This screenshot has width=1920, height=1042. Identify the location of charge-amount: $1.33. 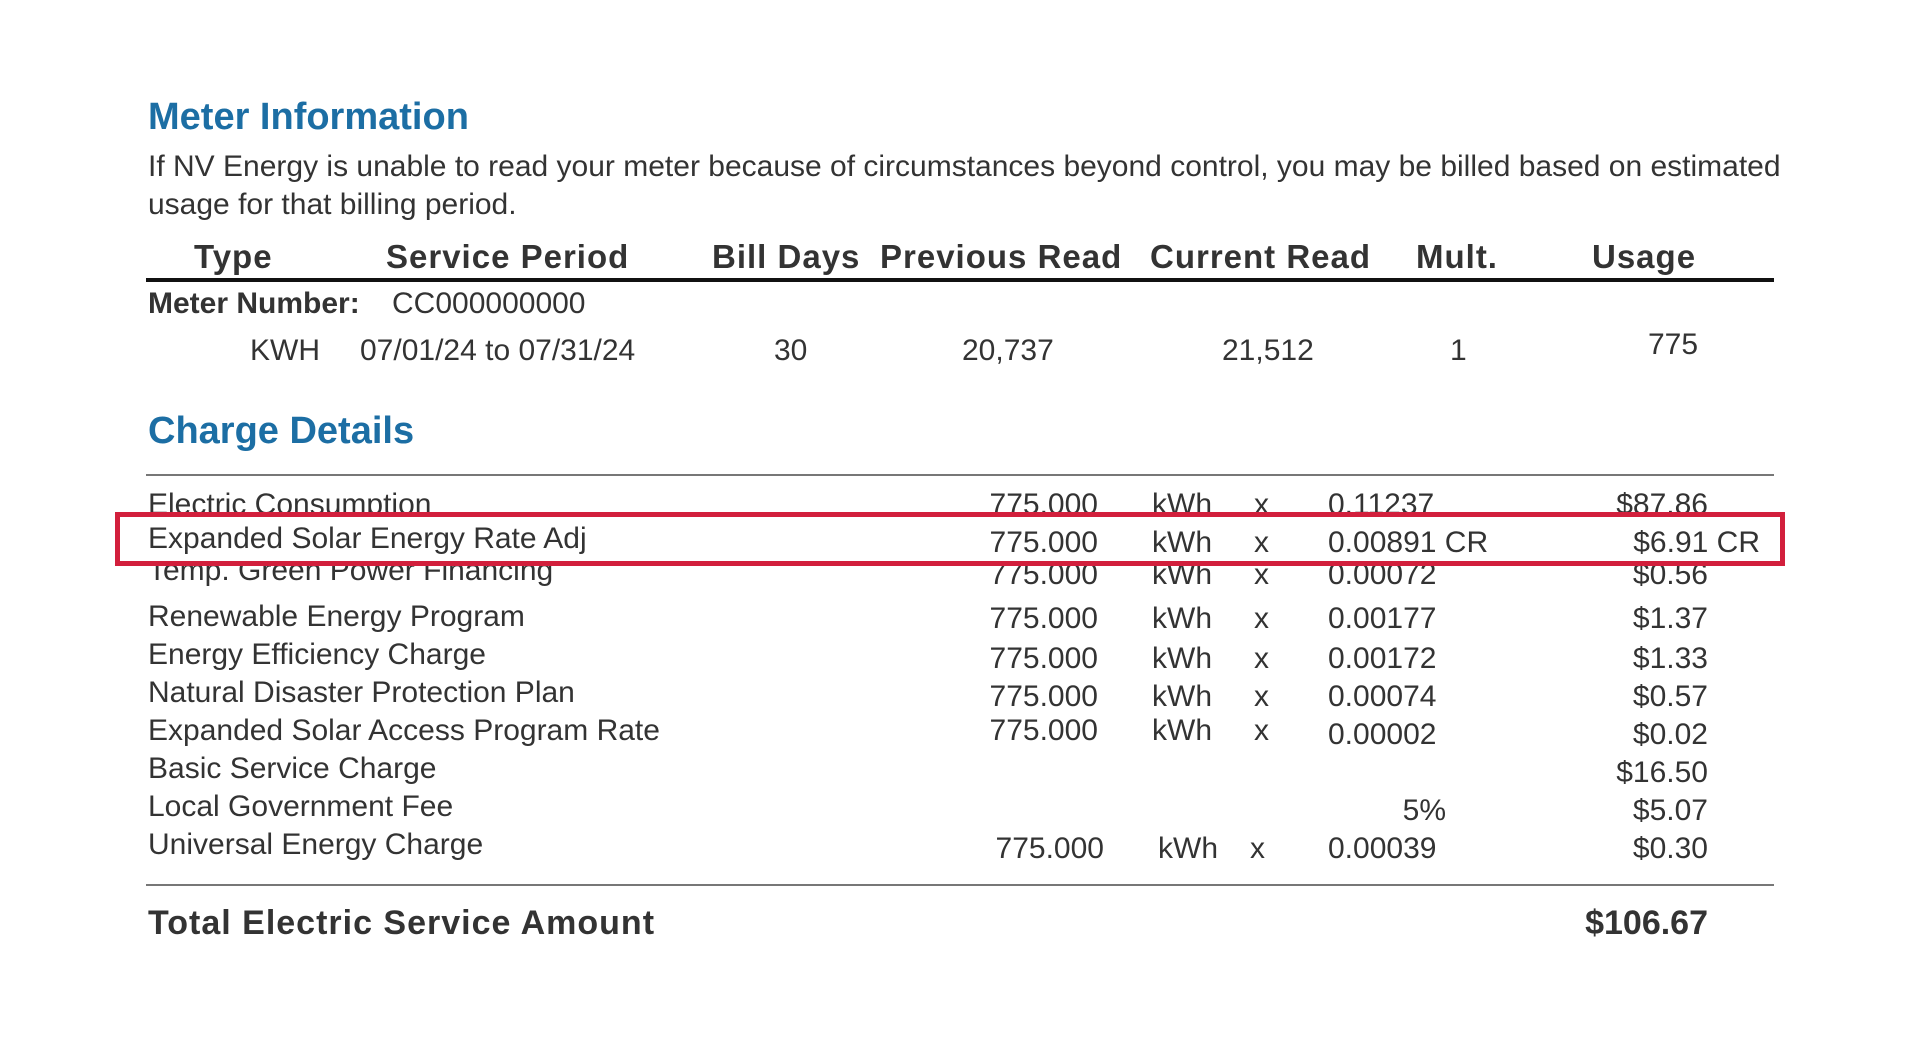
(1670, 658).